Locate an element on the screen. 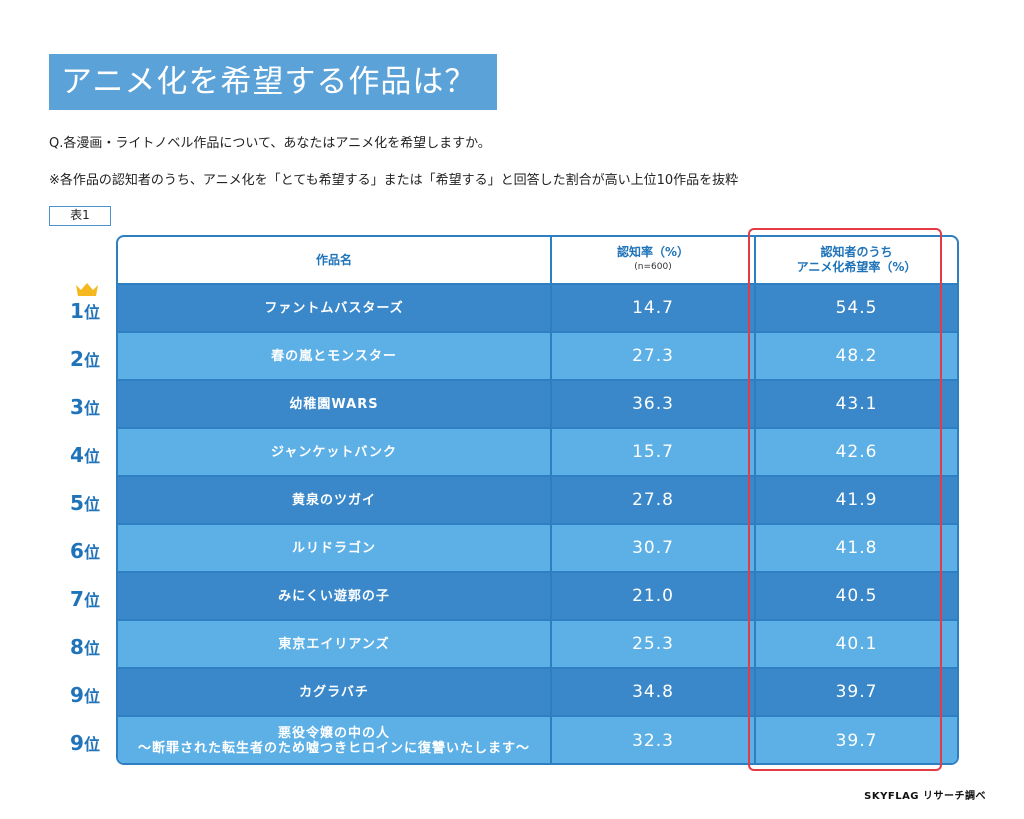  title-text: 東京エイリアンズ is located at coordinates (334, 644).